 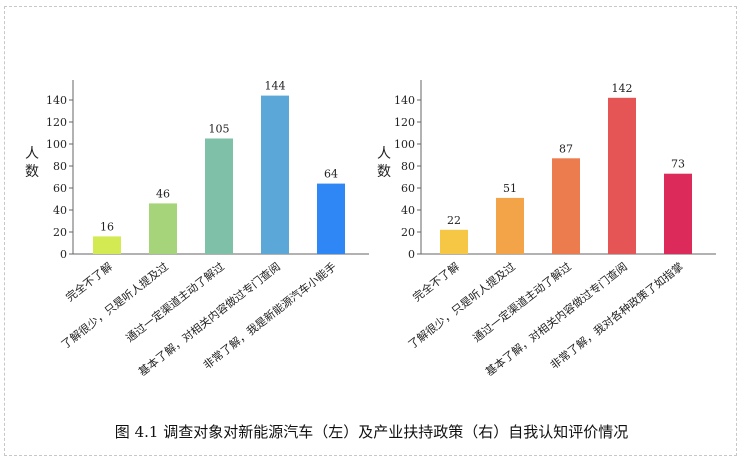 What do you see at coordinates (219, 129) in the screenshot?
I see `bar-value-label: 105` at bounding box center [219, 129].